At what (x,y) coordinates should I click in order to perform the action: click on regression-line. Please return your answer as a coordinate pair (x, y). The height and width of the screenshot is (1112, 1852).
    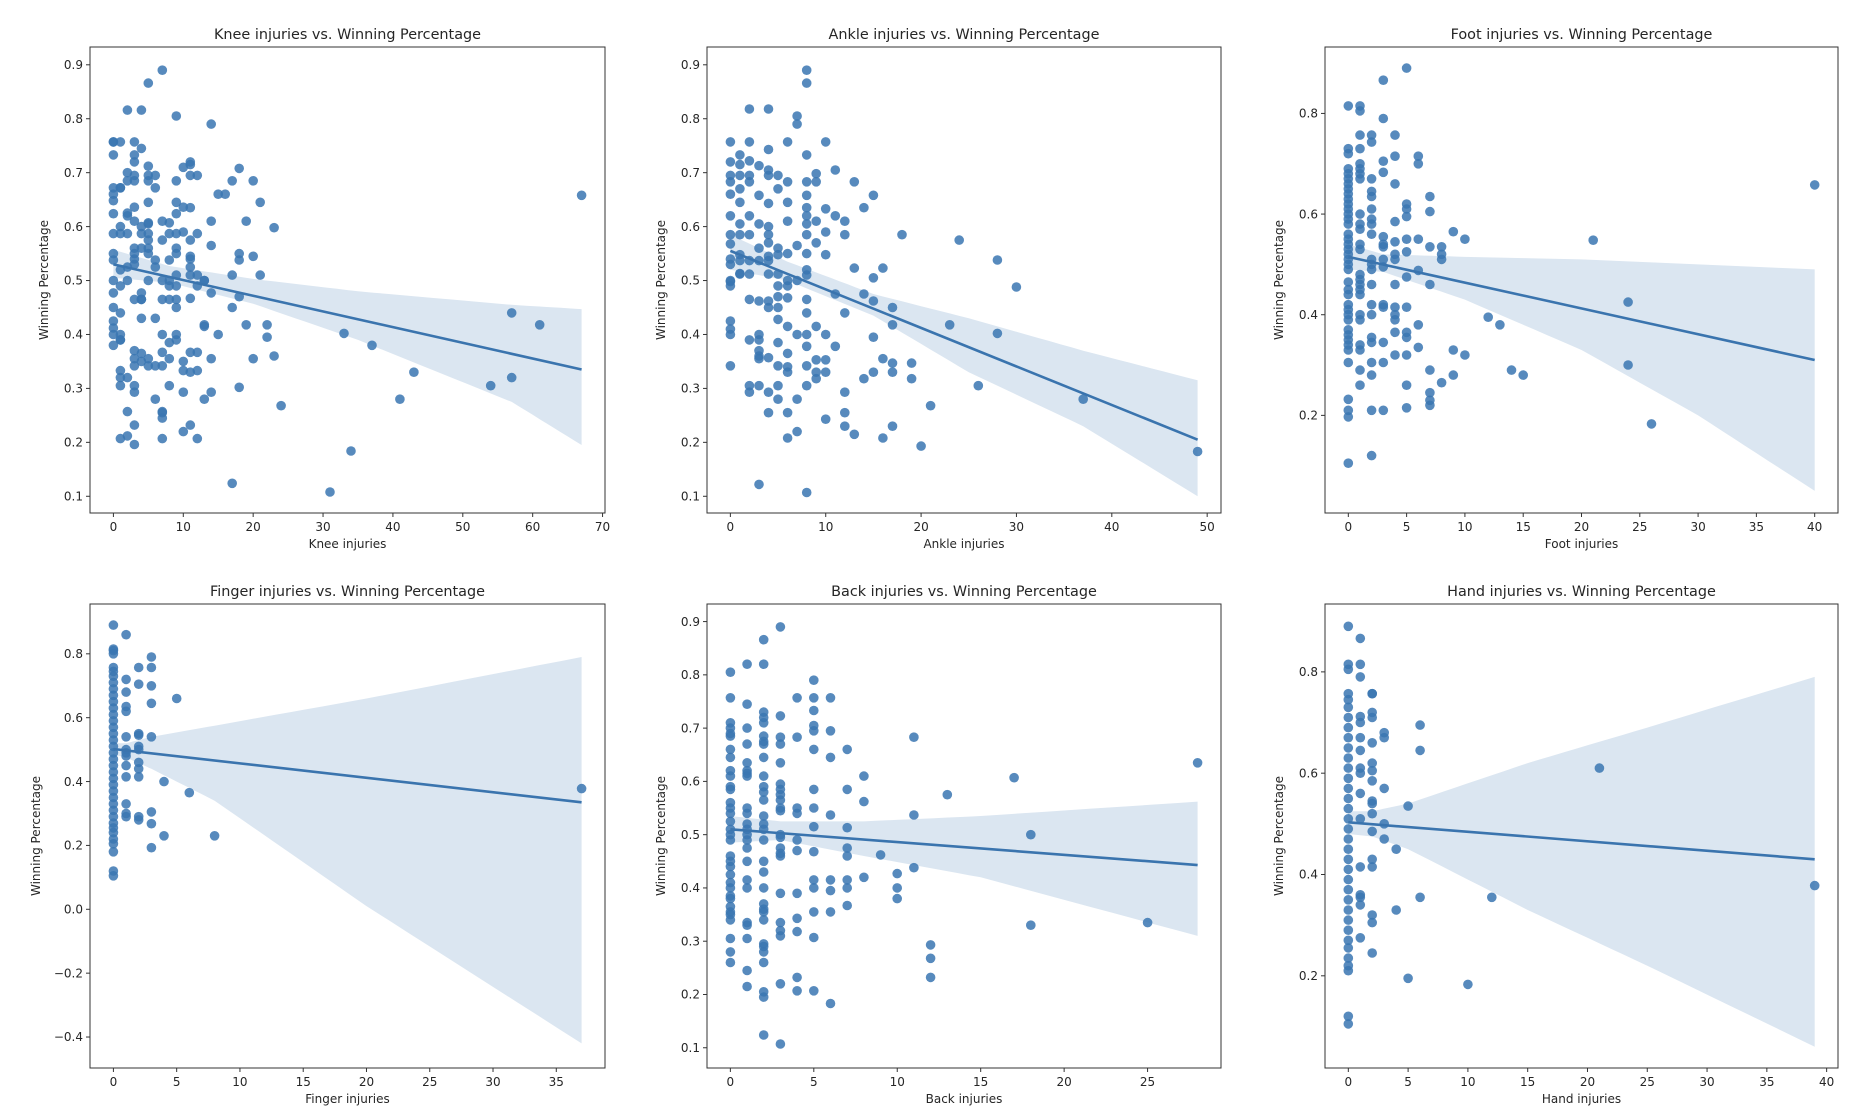
    Looking at the image, I should click on (1581, 841).